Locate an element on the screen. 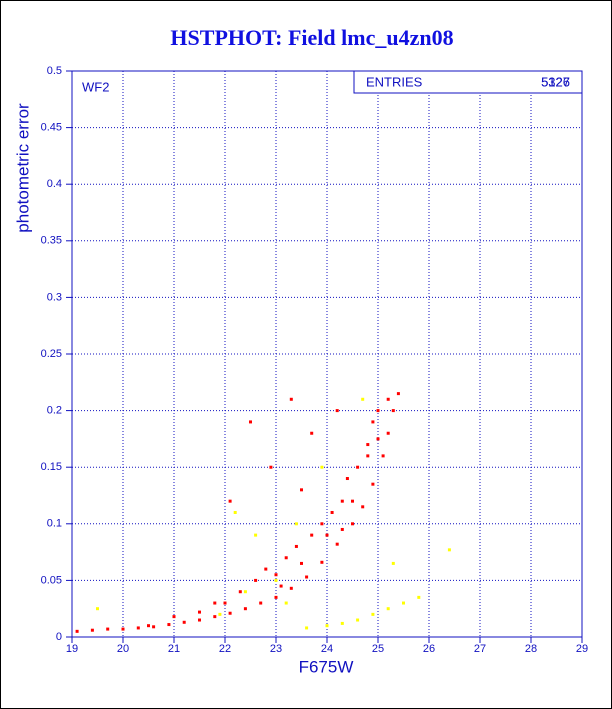  panel-label: WF2 is located at coordinates (95, 86).